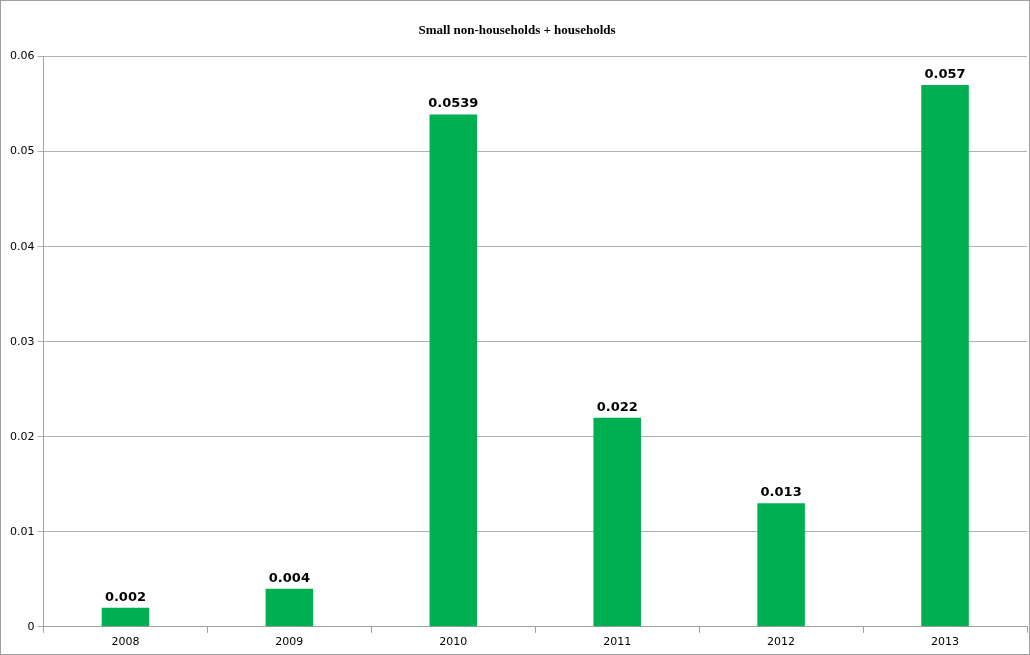 The height and width of the screenshot is (655, 1030). Describe the element at coordinates (517, 30) in the screenshot. I see `chart-title: Small non-households + households` at that location.